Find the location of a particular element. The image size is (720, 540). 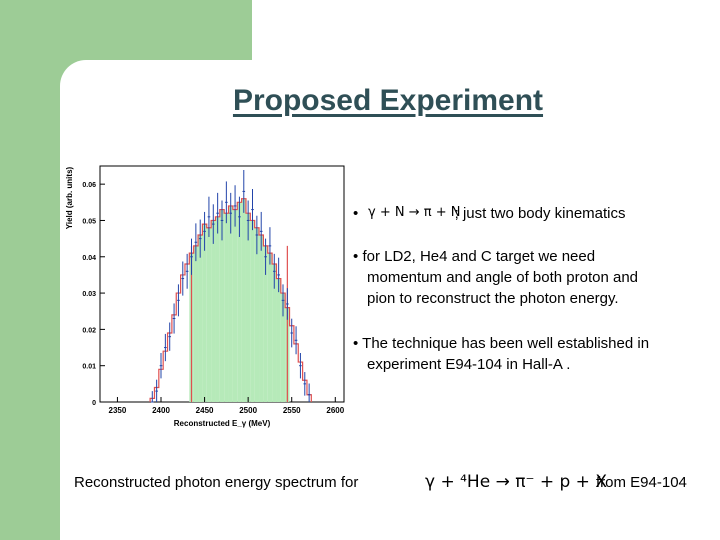

reaction-formula-gamma-he4: γ + ⁴He → π⁻ + p + X is located at coordinates (516, 482).